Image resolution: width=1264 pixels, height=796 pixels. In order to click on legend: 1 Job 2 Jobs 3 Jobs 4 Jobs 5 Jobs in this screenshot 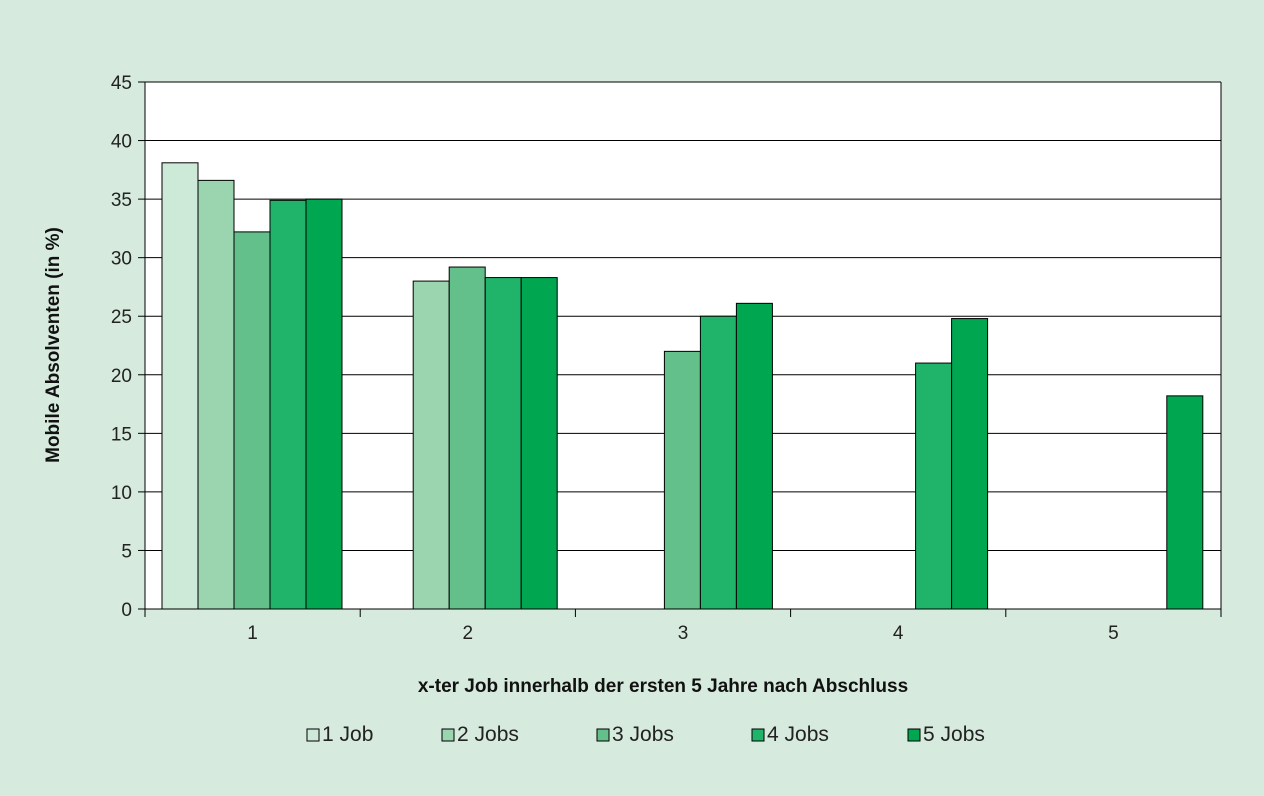, I will do `click(645, 734)`.